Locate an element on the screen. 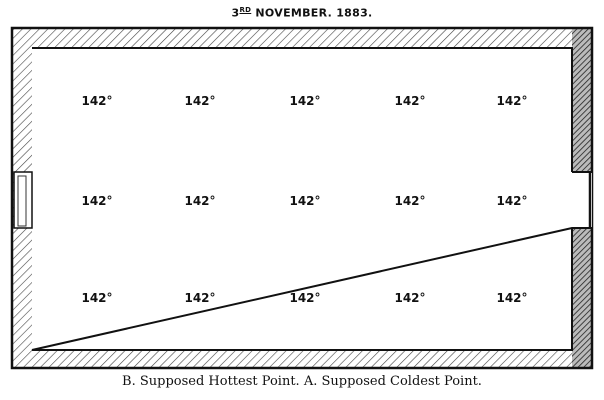  title-rest: NOVEMBER. 1883. is located at coordinates (314, 13).